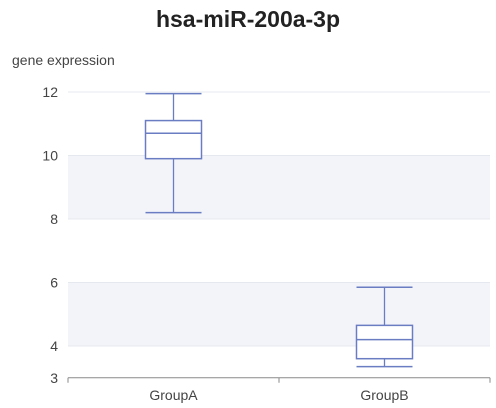  Describe the element at coordinates (173, 395) in the screenshot. I see `x-tick-label: GroupA` at that location.